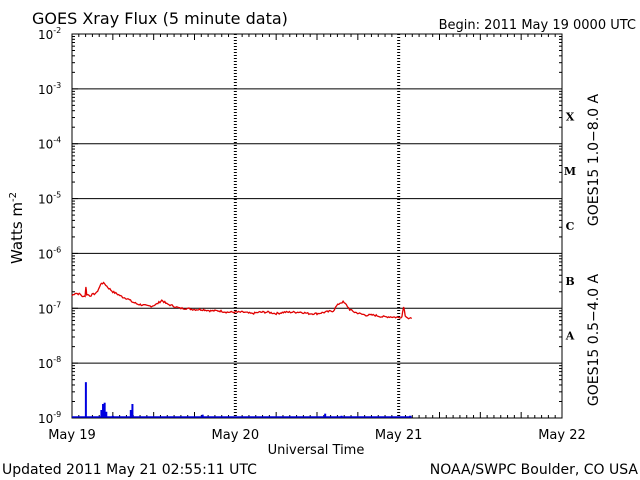  I want to click on begin-label: Begin: 2011 May 19 0000 UTC, so click(537, 25).